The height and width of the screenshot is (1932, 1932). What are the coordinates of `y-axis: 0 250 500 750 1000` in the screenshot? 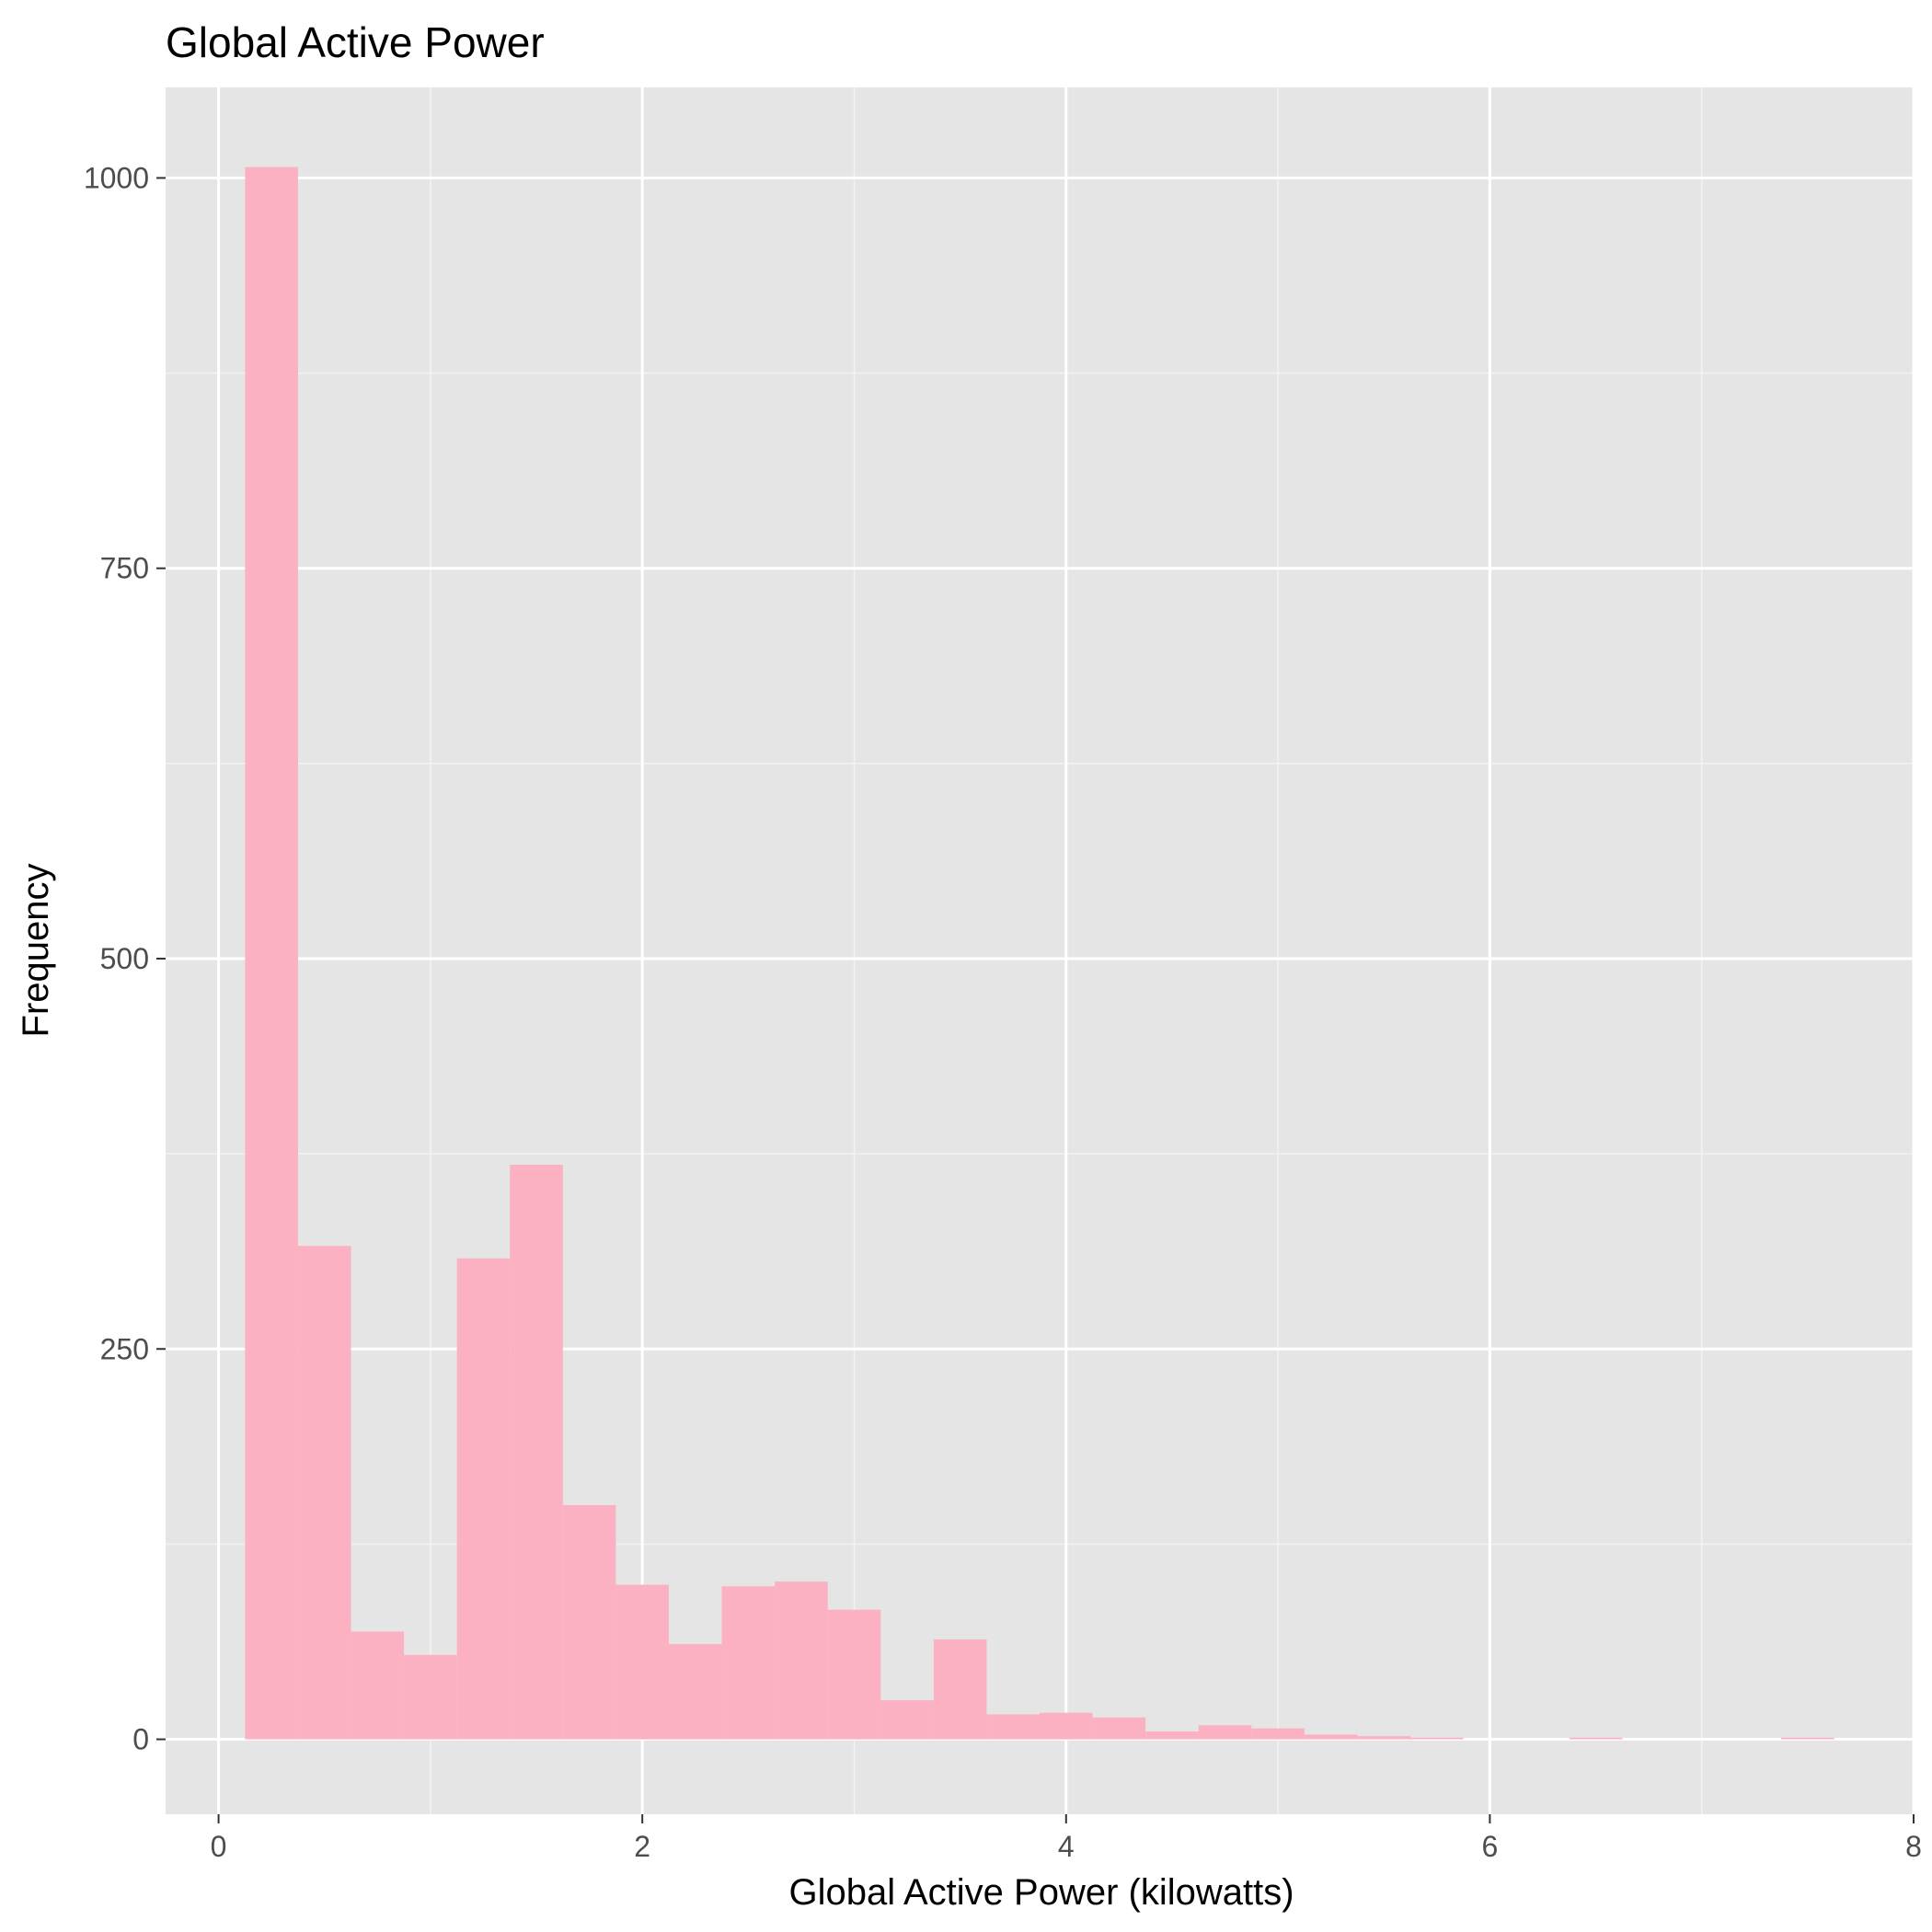 It's located at (125, 958).